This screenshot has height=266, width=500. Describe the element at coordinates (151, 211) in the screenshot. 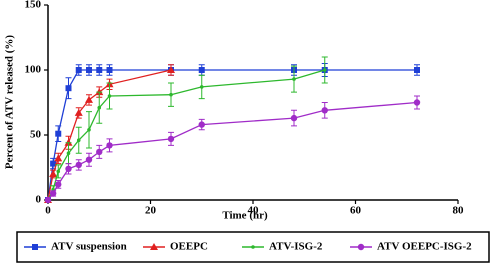

I see `x-tick-label: 20` at that location.